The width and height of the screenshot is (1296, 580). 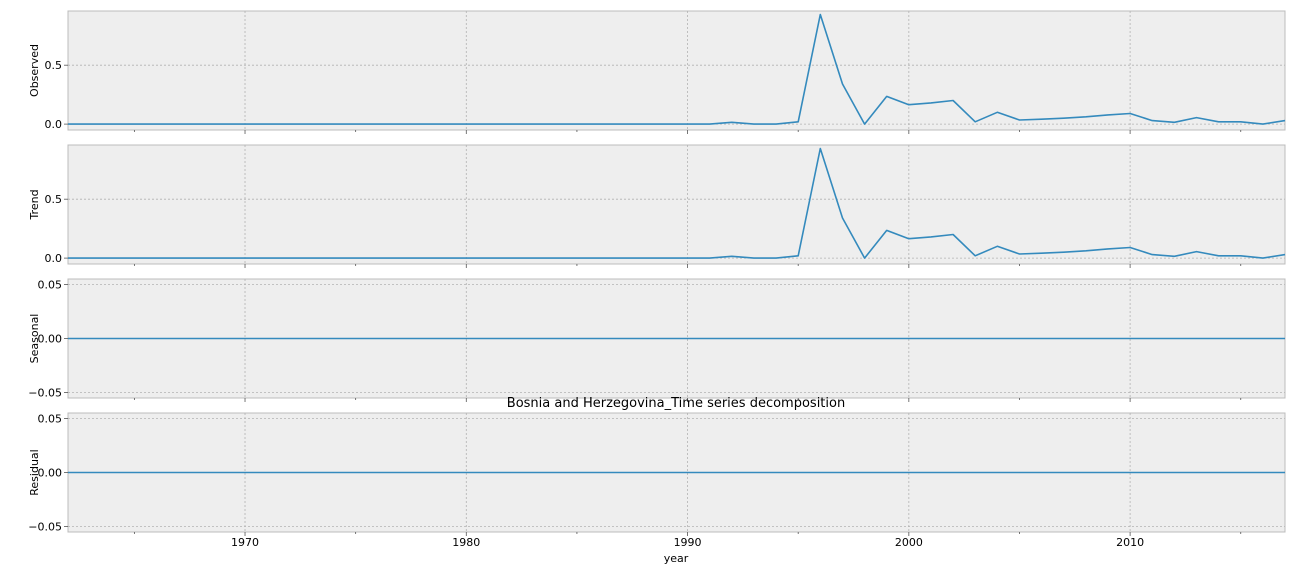 What do you see at coordinates (34, 472) in the screenshot?
I see `y-axis-label: Residual` at bounding box center [34, 472].